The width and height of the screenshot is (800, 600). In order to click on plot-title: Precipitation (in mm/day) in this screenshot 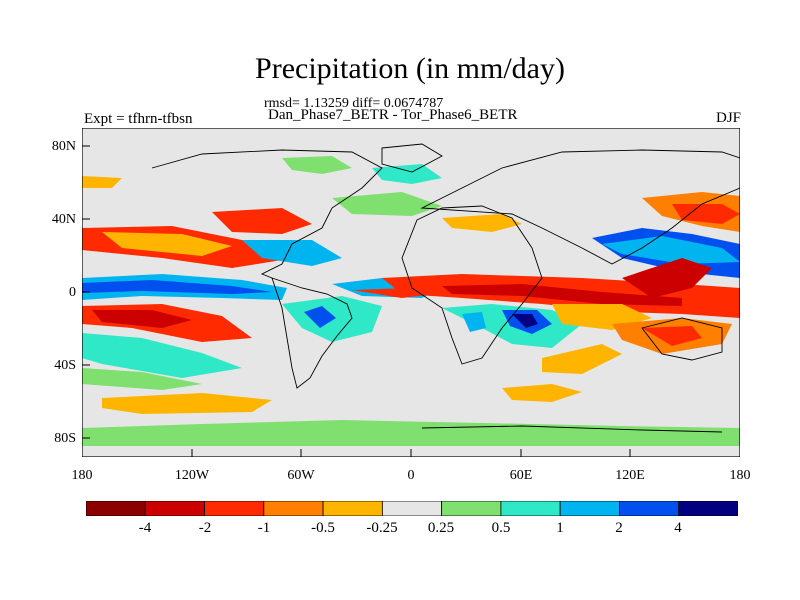, I will do `click(410, 68)`.